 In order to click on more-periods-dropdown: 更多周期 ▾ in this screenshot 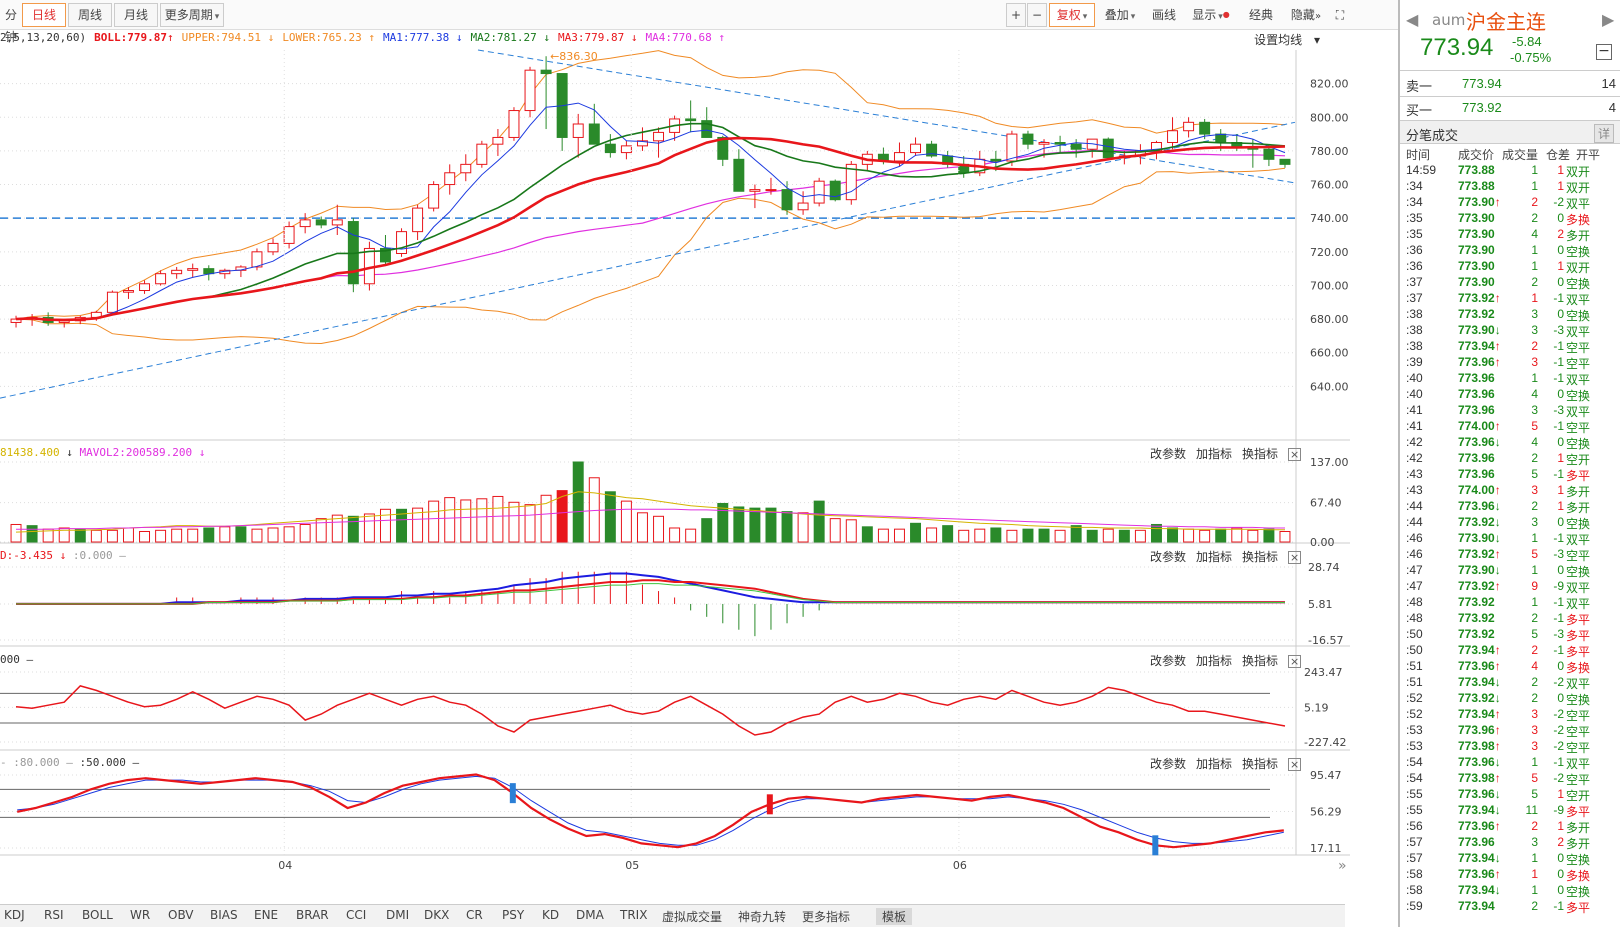, I will do `click(192, 15)`.